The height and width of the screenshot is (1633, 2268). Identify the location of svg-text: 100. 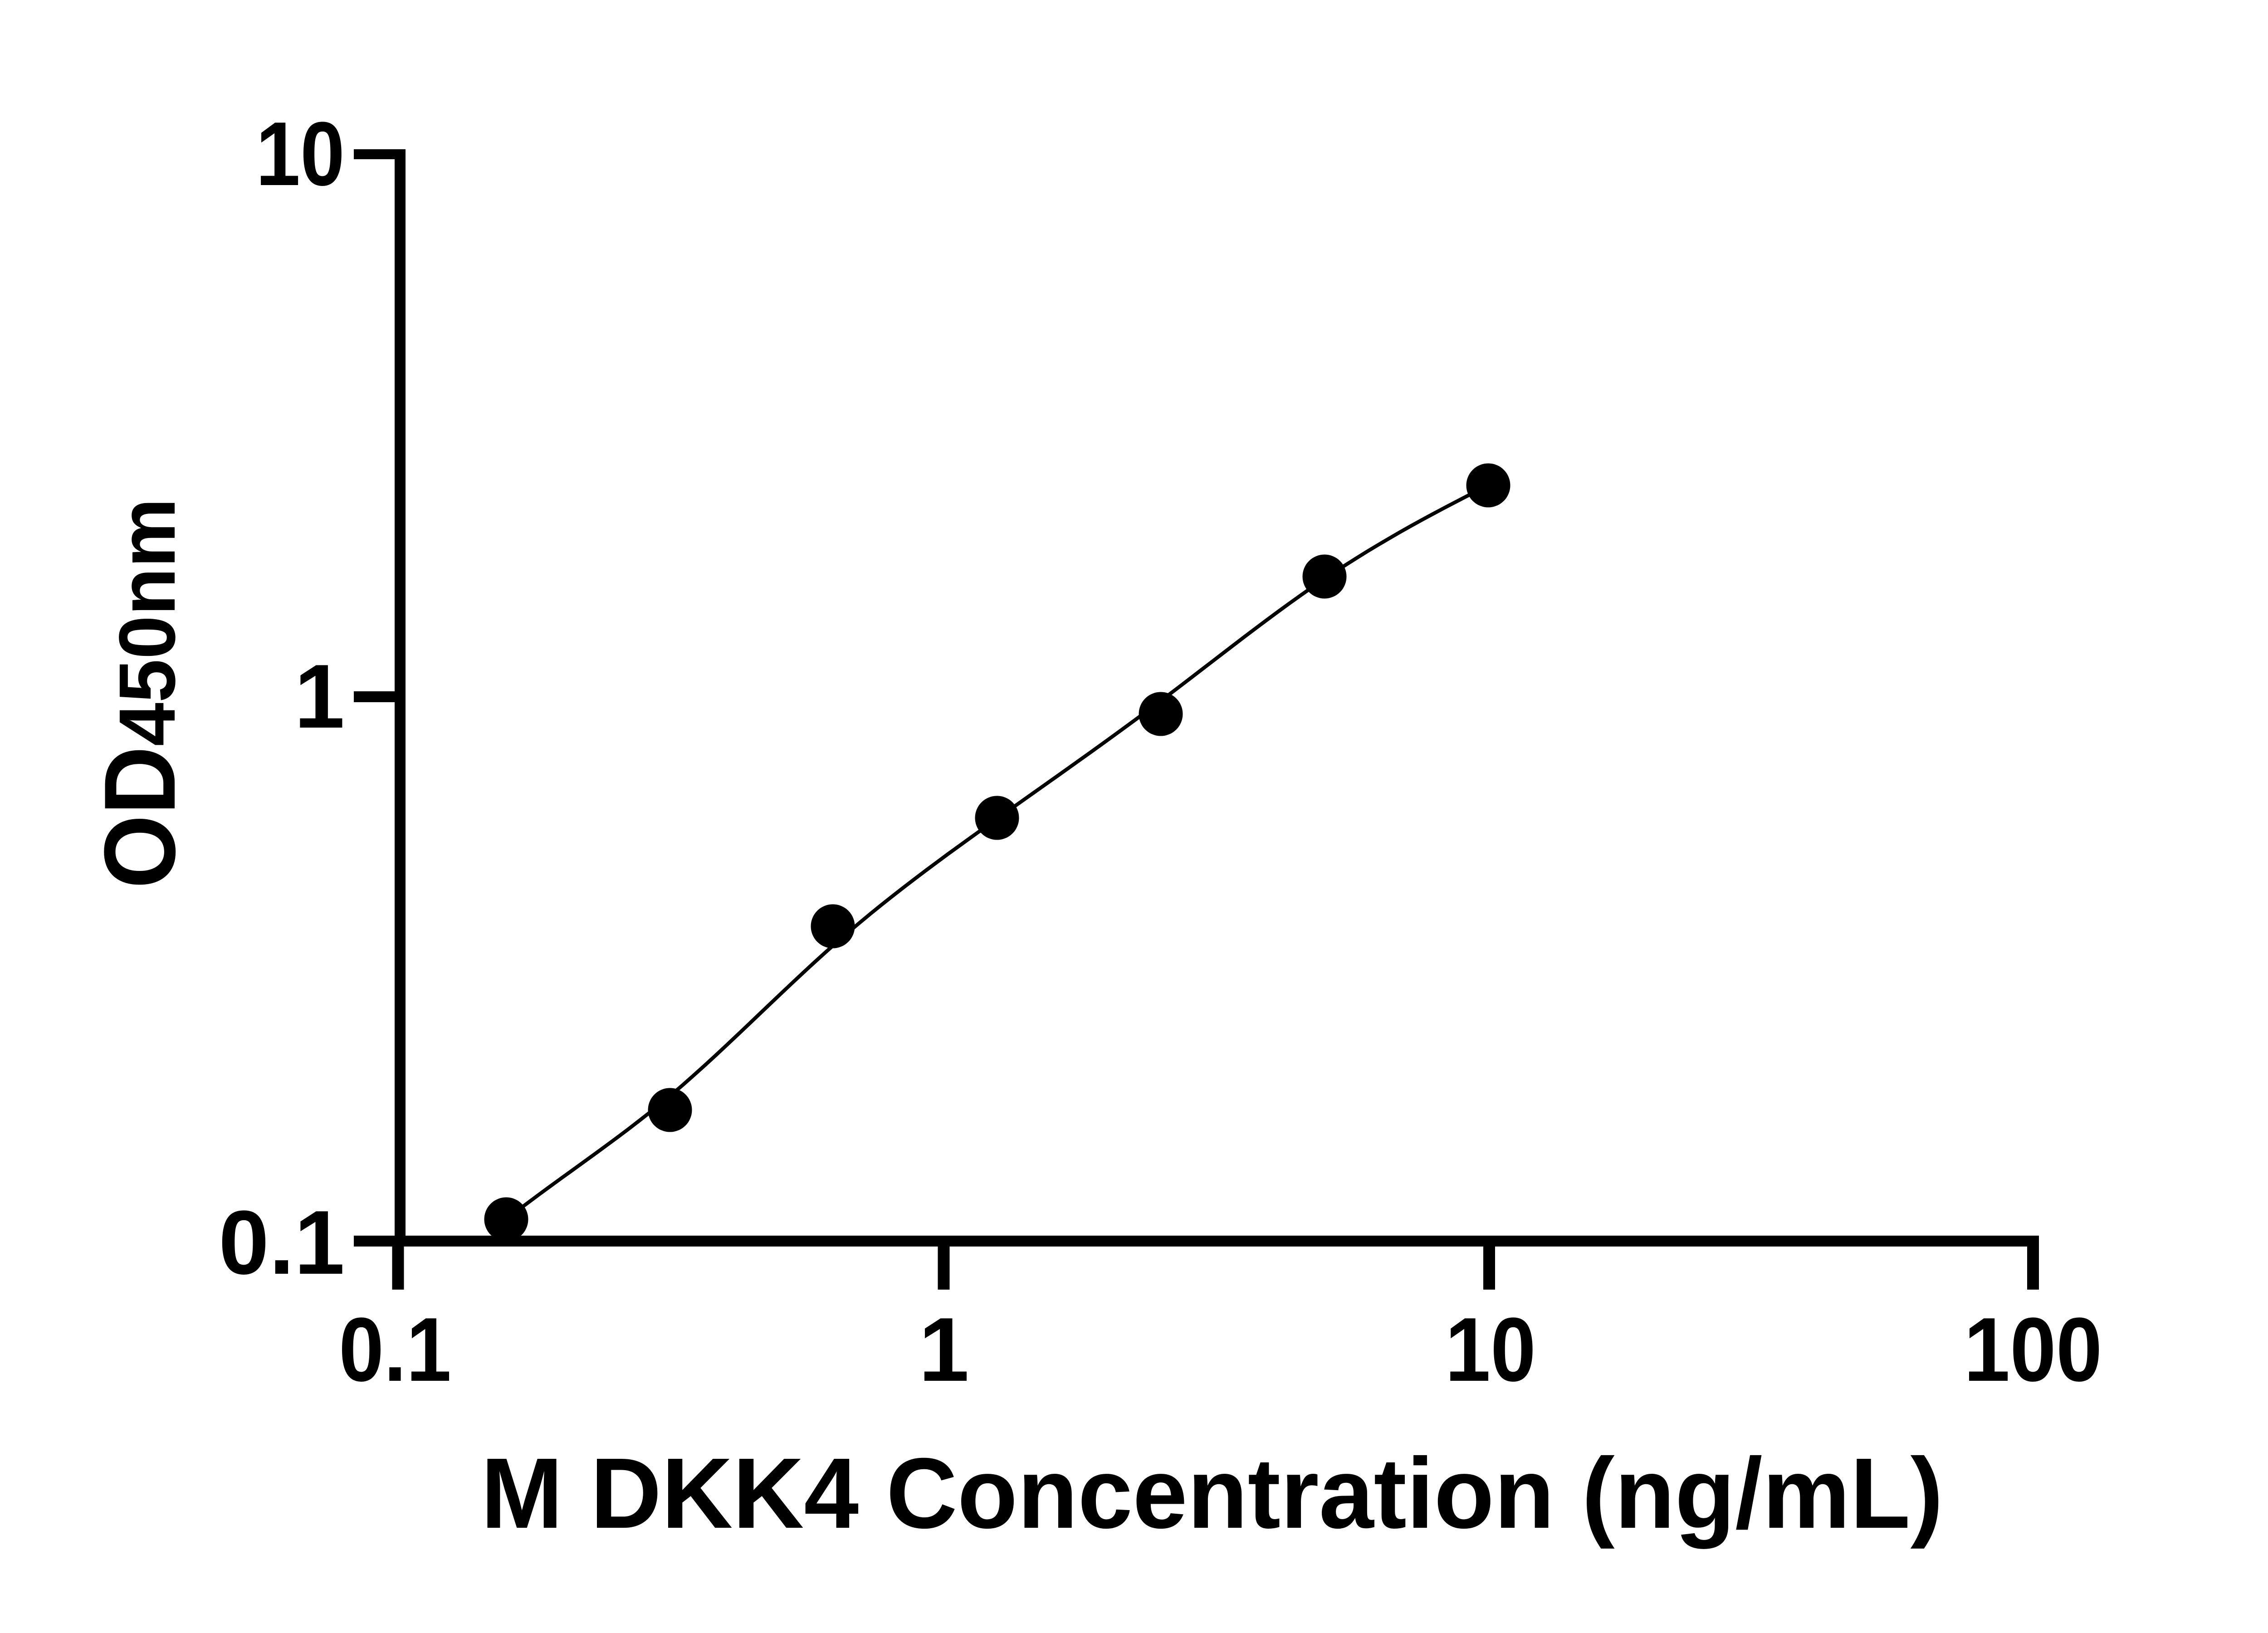
(2033, 1349).